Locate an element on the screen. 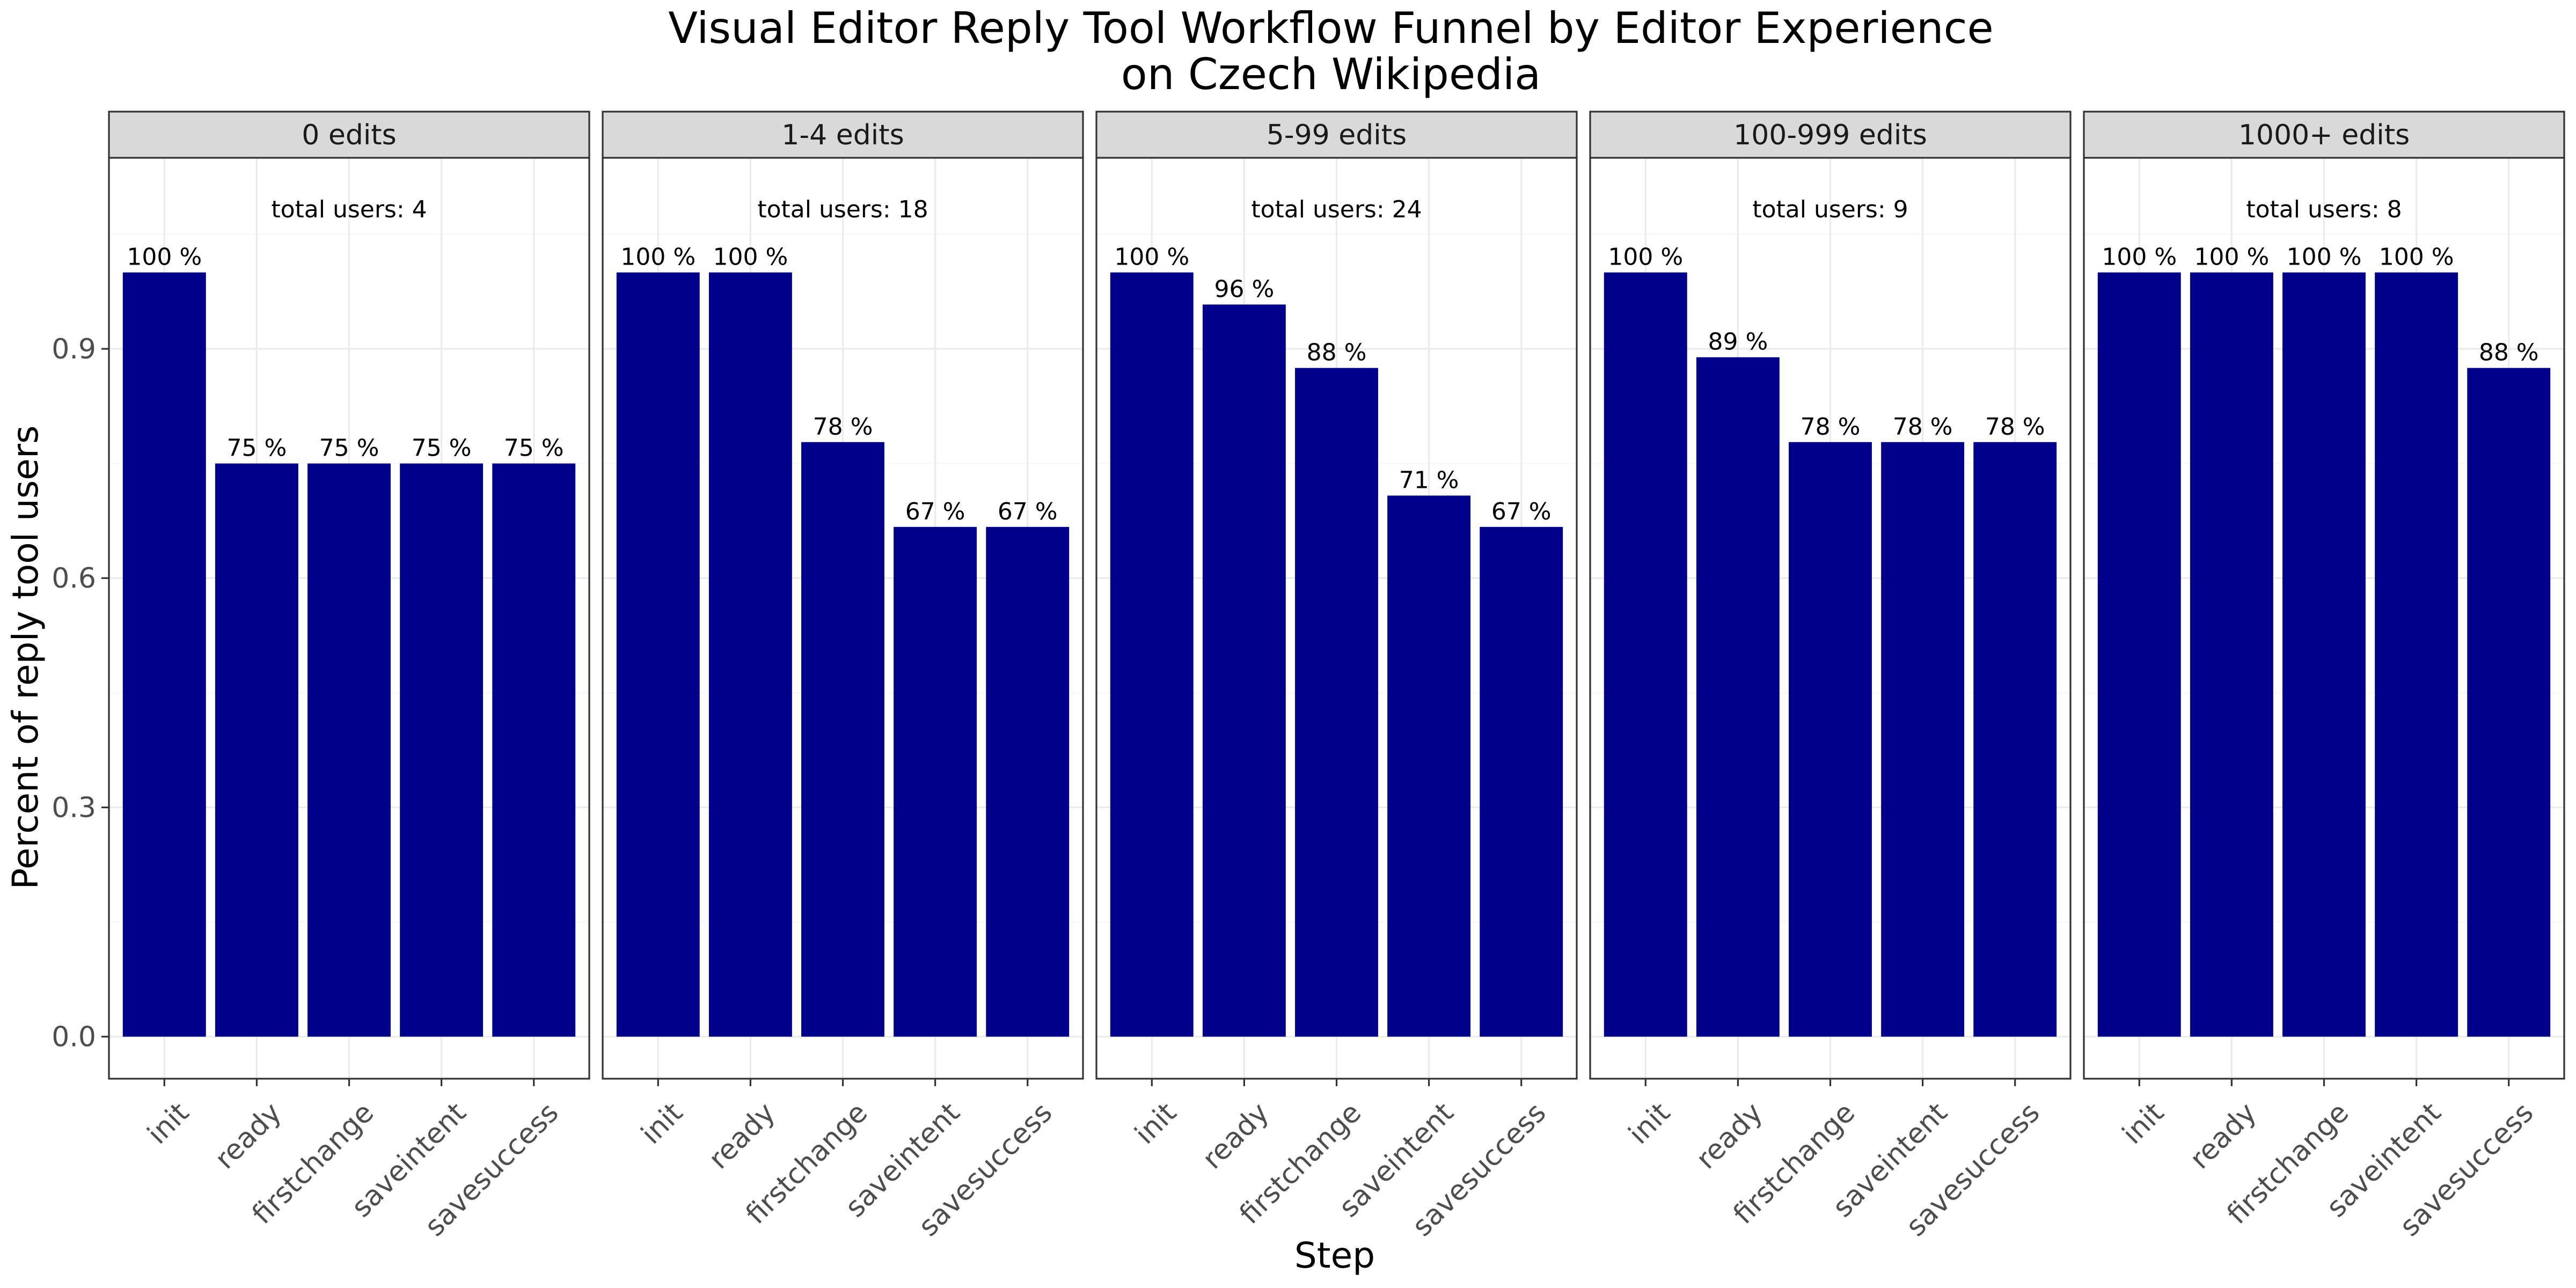 The image size is (2576, 1288). facet-strip-label: 5-99 edits is located at coordinates (1337, 135).